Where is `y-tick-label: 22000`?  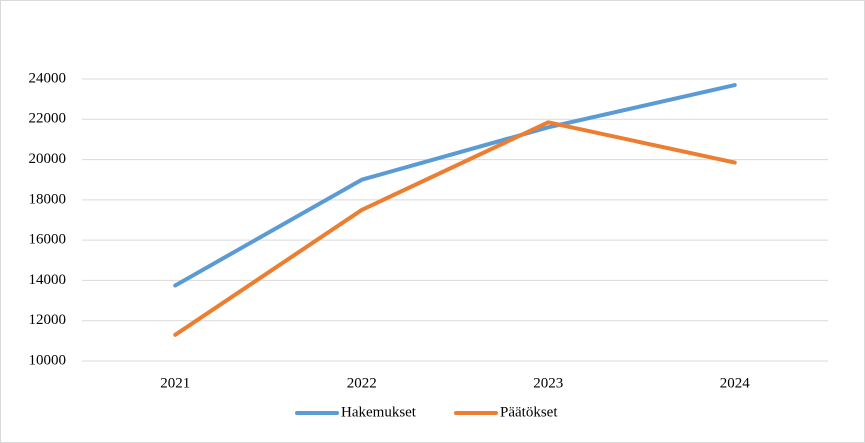 y-tick-label: 22000 is located at coordinates (48, 119).